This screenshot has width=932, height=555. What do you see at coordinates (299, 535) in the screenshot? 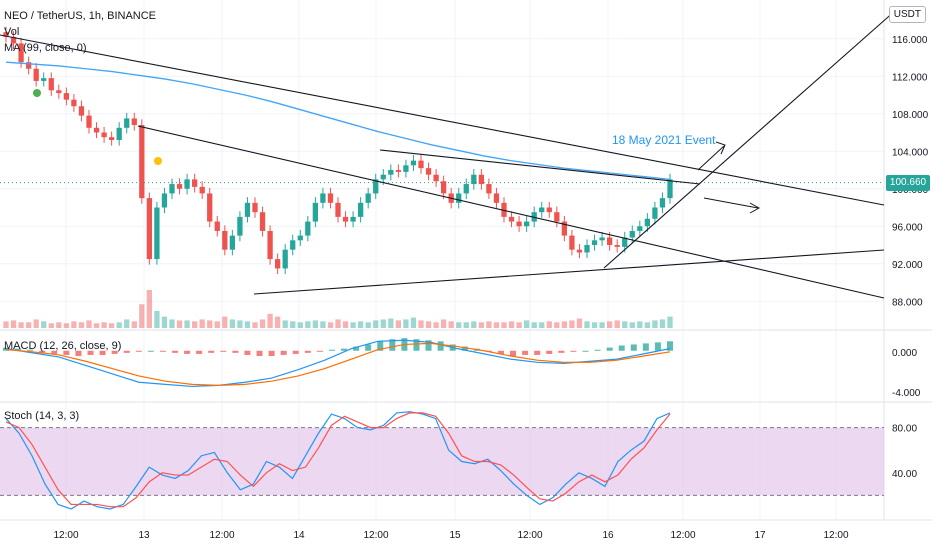
I see `time-tick-label: 14` at bounding box center [299, 535].